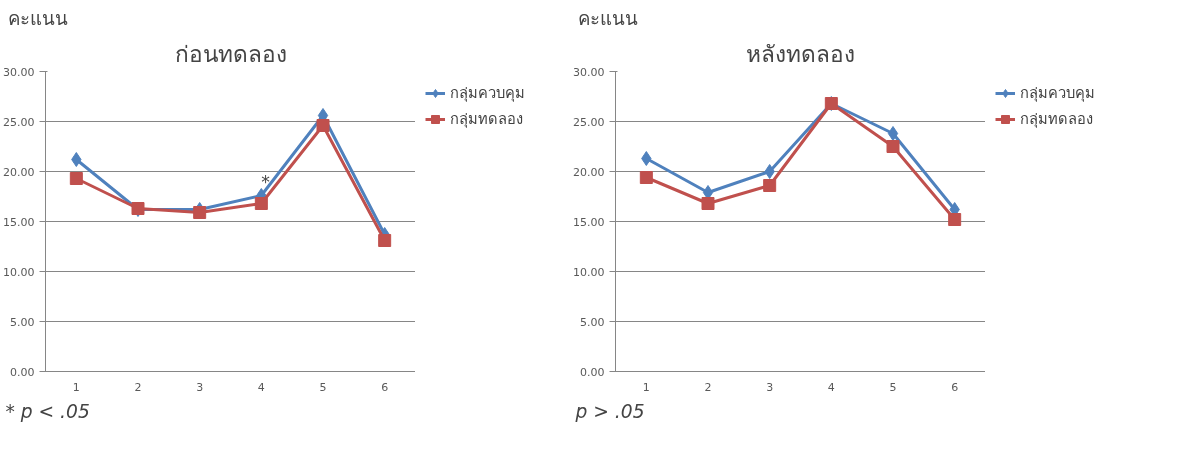  Describe the element at coordinates (609, 411) in the screenshot. I see `text: p > .05` at that location.